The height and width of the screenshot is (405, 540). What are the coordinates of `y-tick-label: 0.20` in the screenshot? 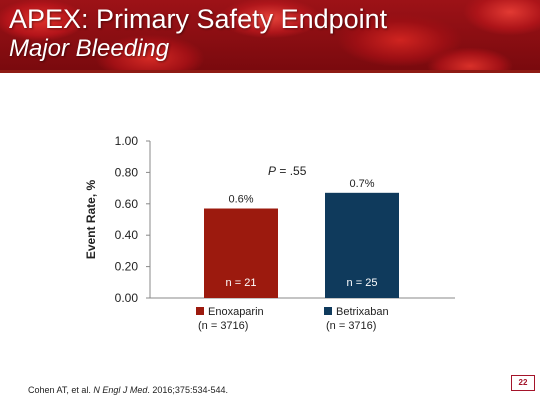 It's located at (127, 267).